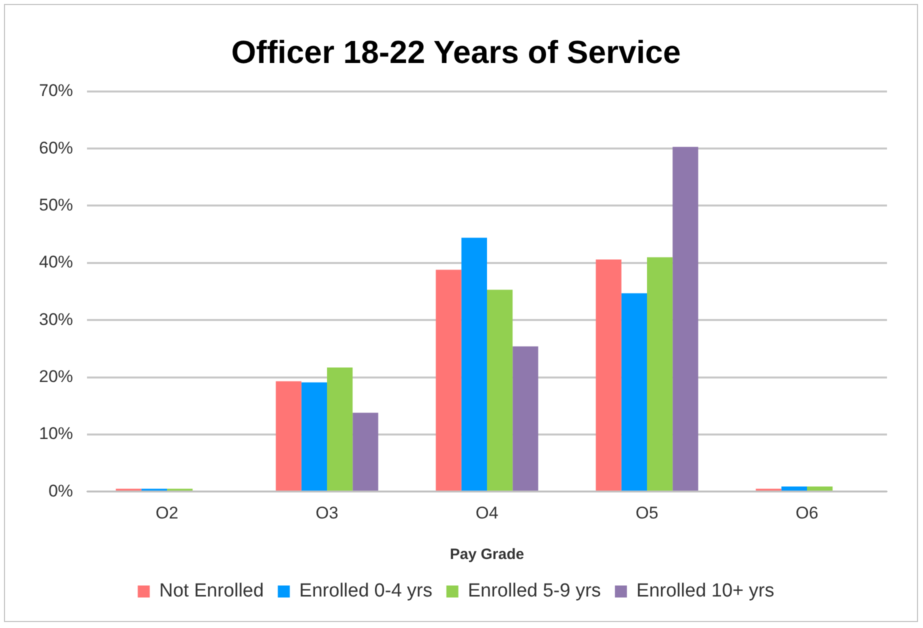 The width and height of the screenshot is (923, 628). What do you see at coordinates (456, 52) in the screenshot?
I see `chart-title: Officer 18-22 Years of Service` at bounding box center [456, 52].